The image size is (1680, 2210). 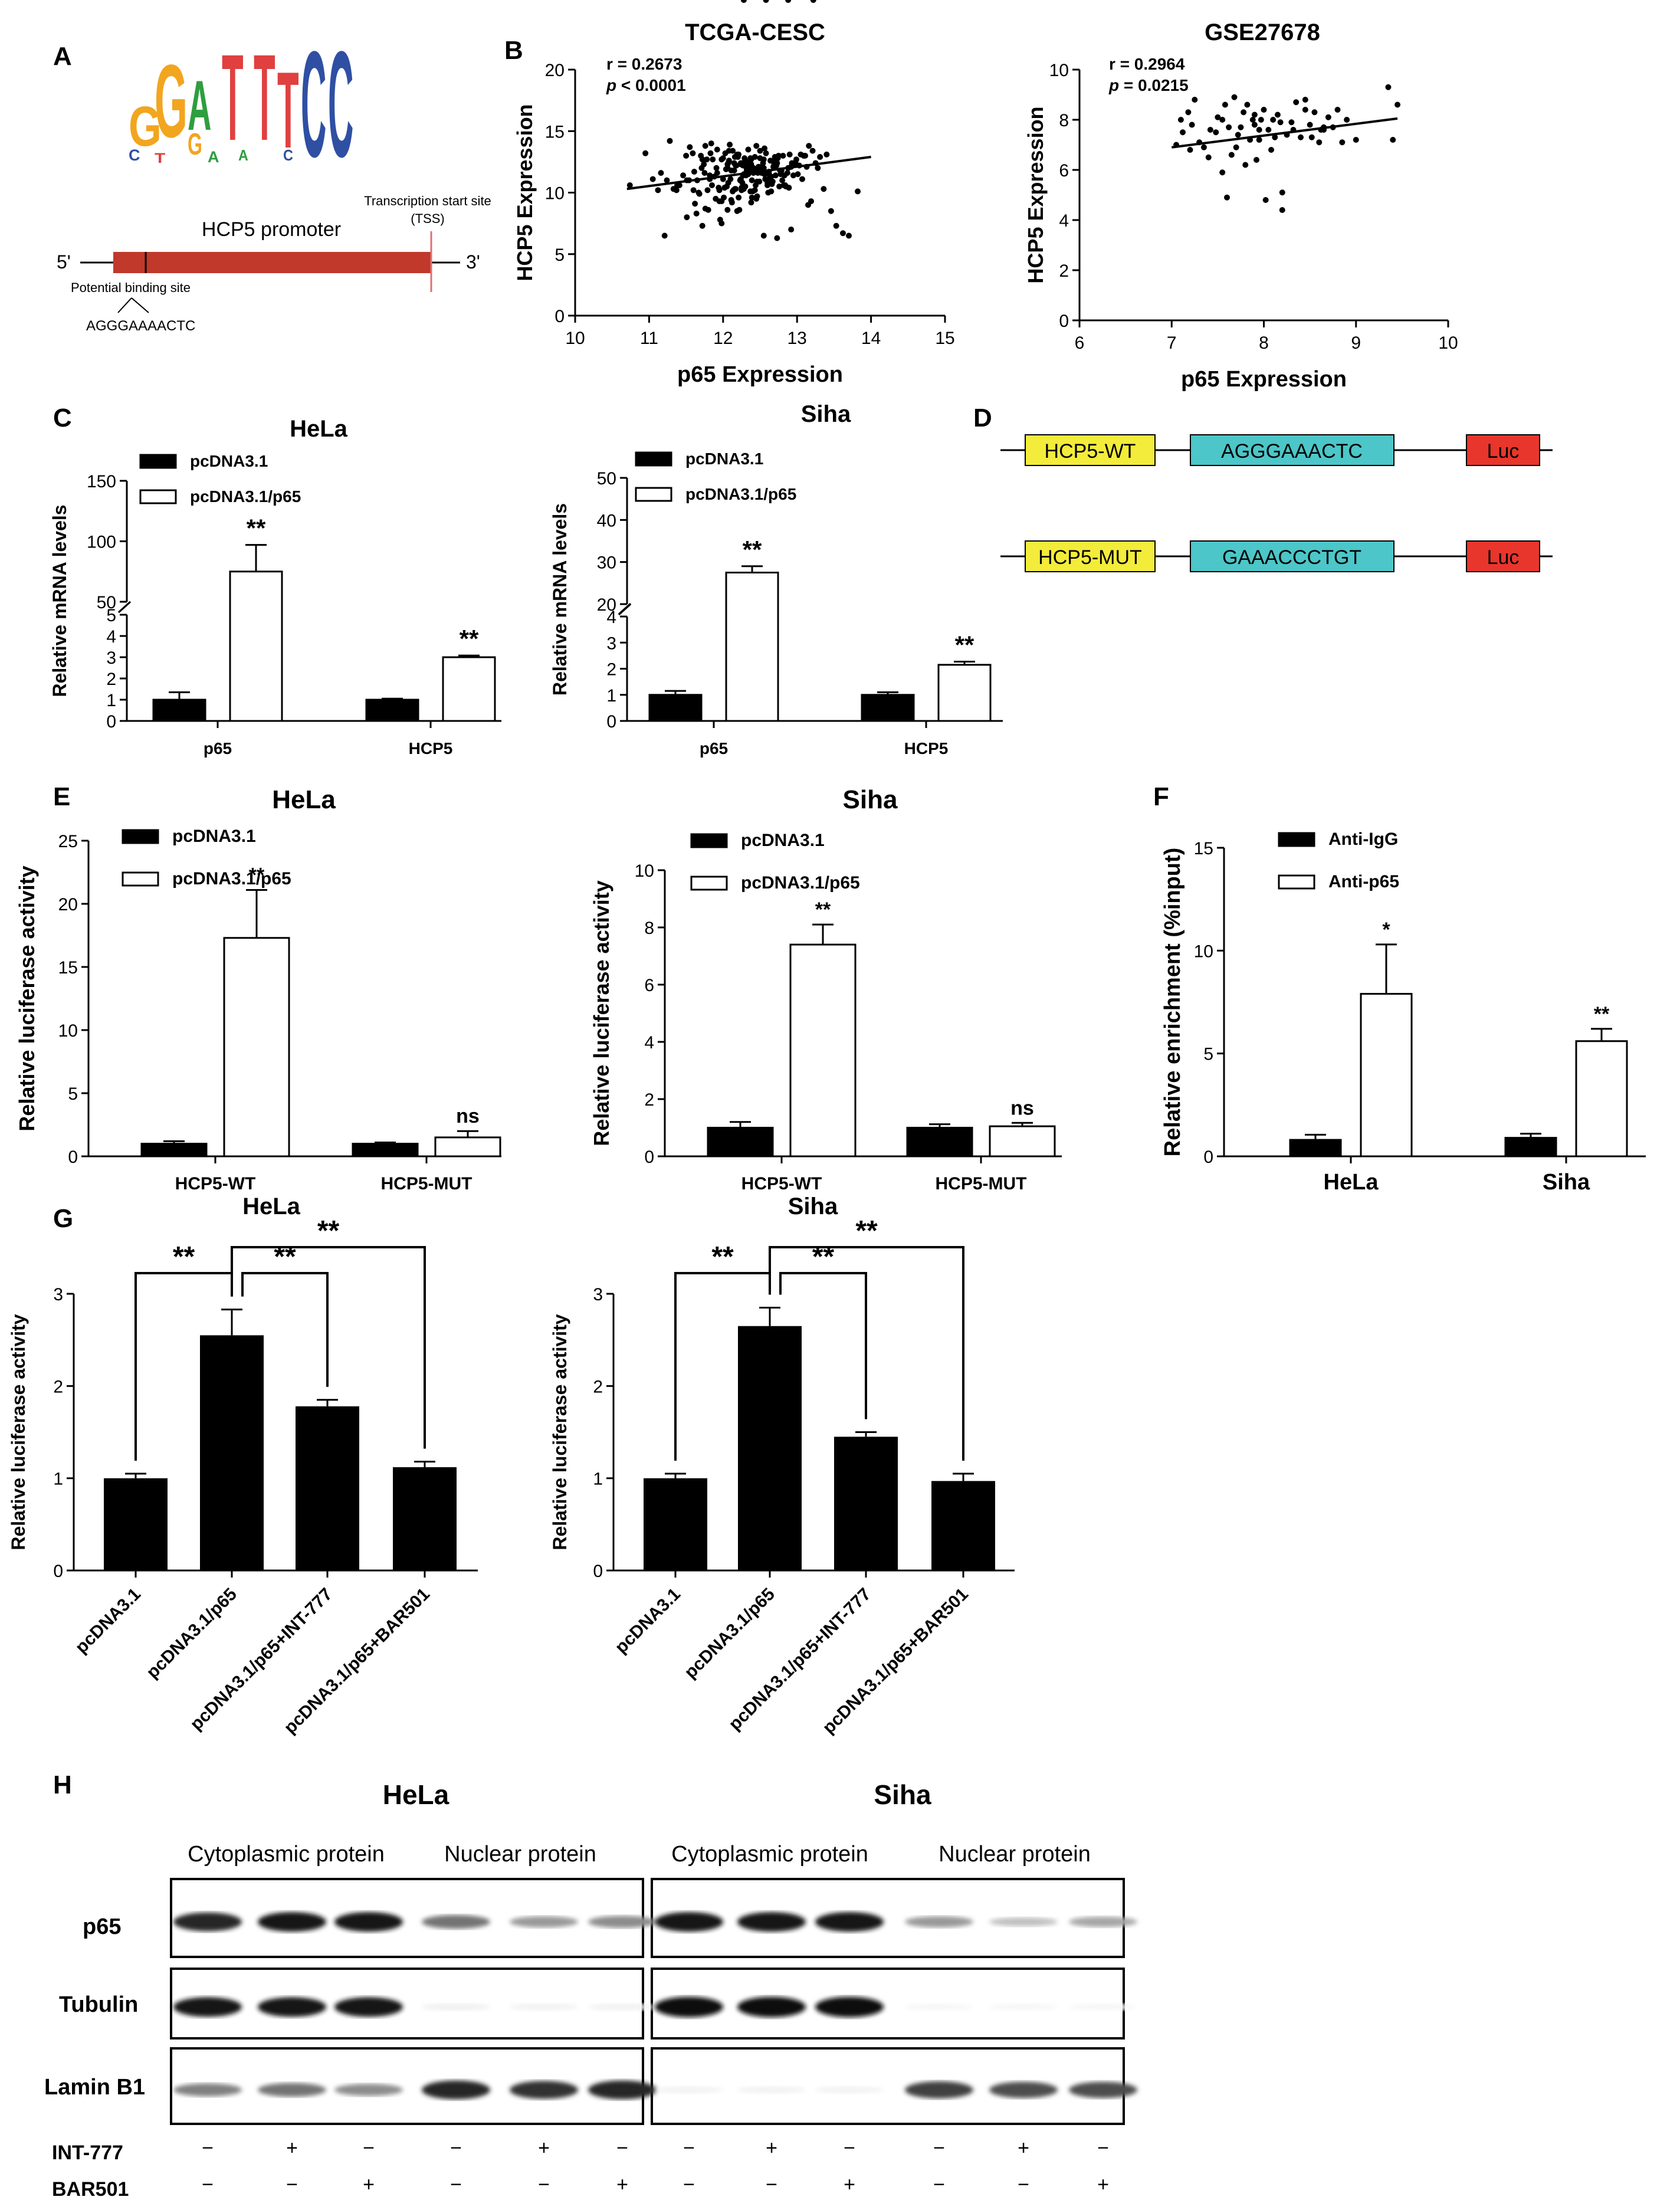 What do you see at coordinates (1147, 64) in the screenshot?
I see `stat-r: r = 0.2964` at bounding box center [1147, 64].